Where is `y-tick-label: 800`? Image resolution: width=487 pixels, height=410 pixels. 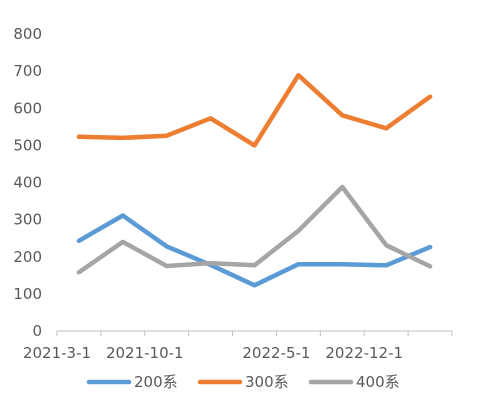 y-tick-label: 800 is located at coordinates (27, 34).